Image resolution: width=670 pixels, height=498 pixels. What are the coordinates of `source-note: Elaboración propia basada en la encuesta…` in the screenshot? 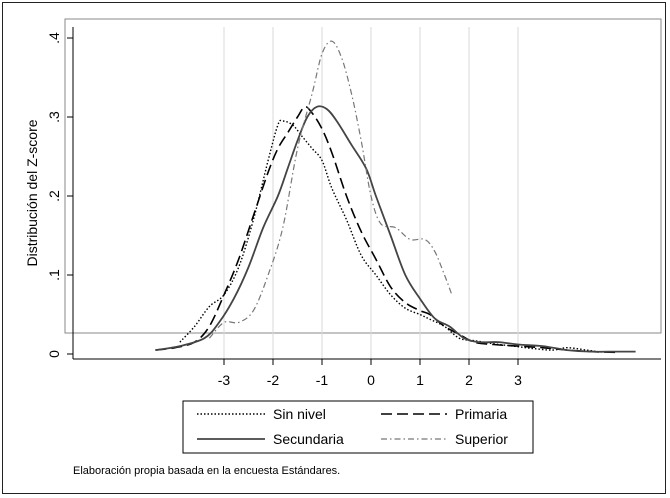 It's located at (207, 471).